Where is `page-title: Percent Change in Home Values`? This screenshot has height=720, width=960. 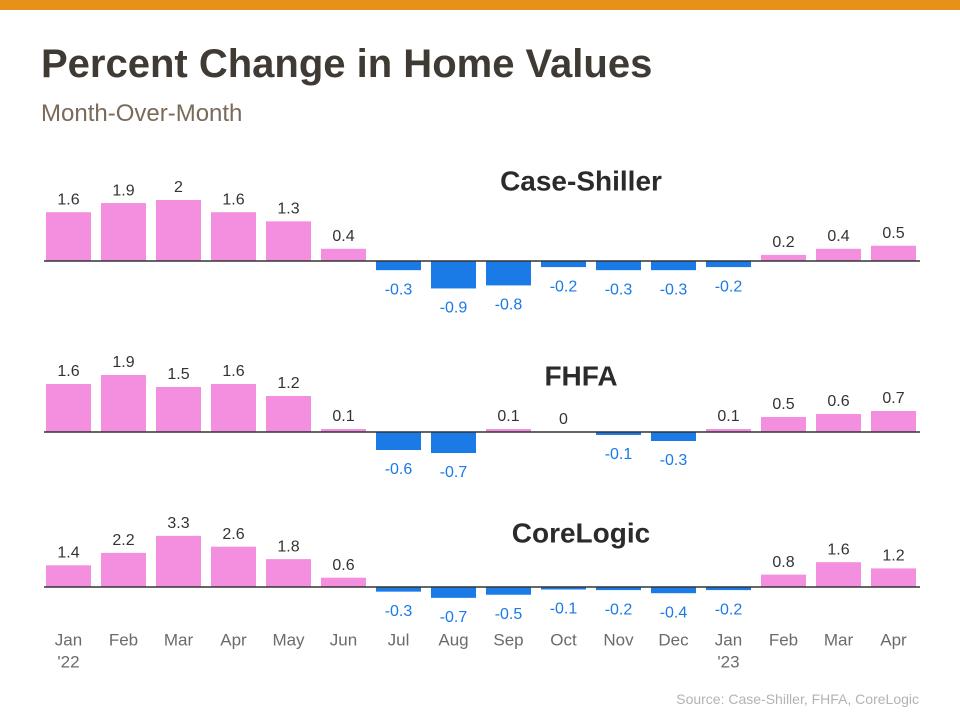 page-title: Percent Change in Home Values is located at coordinates (347, 64).